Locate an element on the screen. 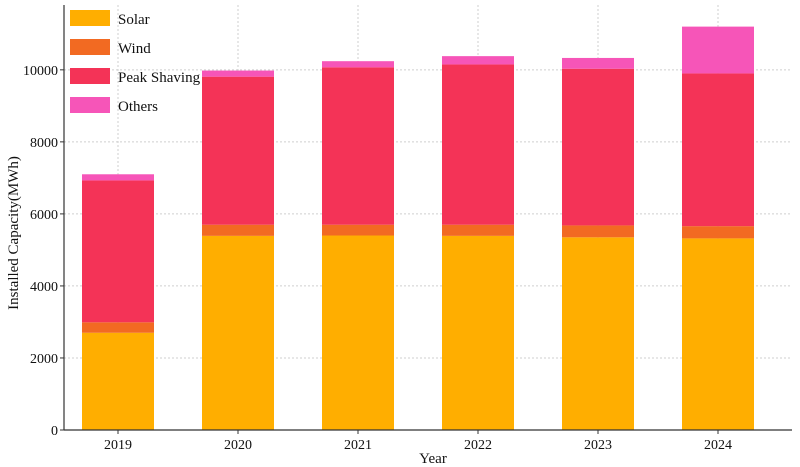  bar-solar-2022 is located at coordinates (478, 332).